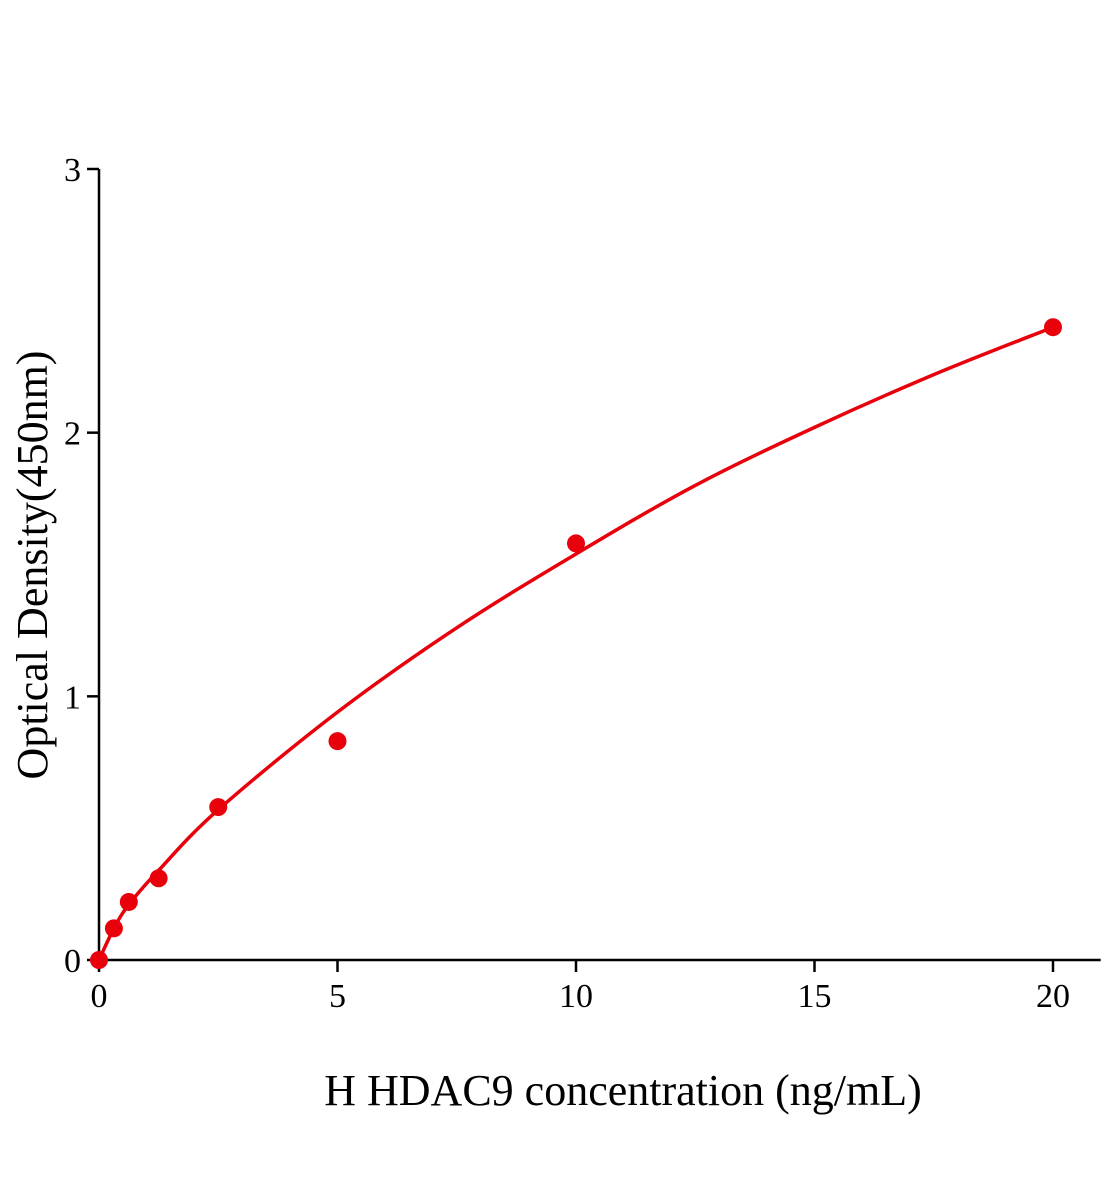 The image size is (1104, 1200). I want to click on y-tick-label: 2, so click(72, 434).